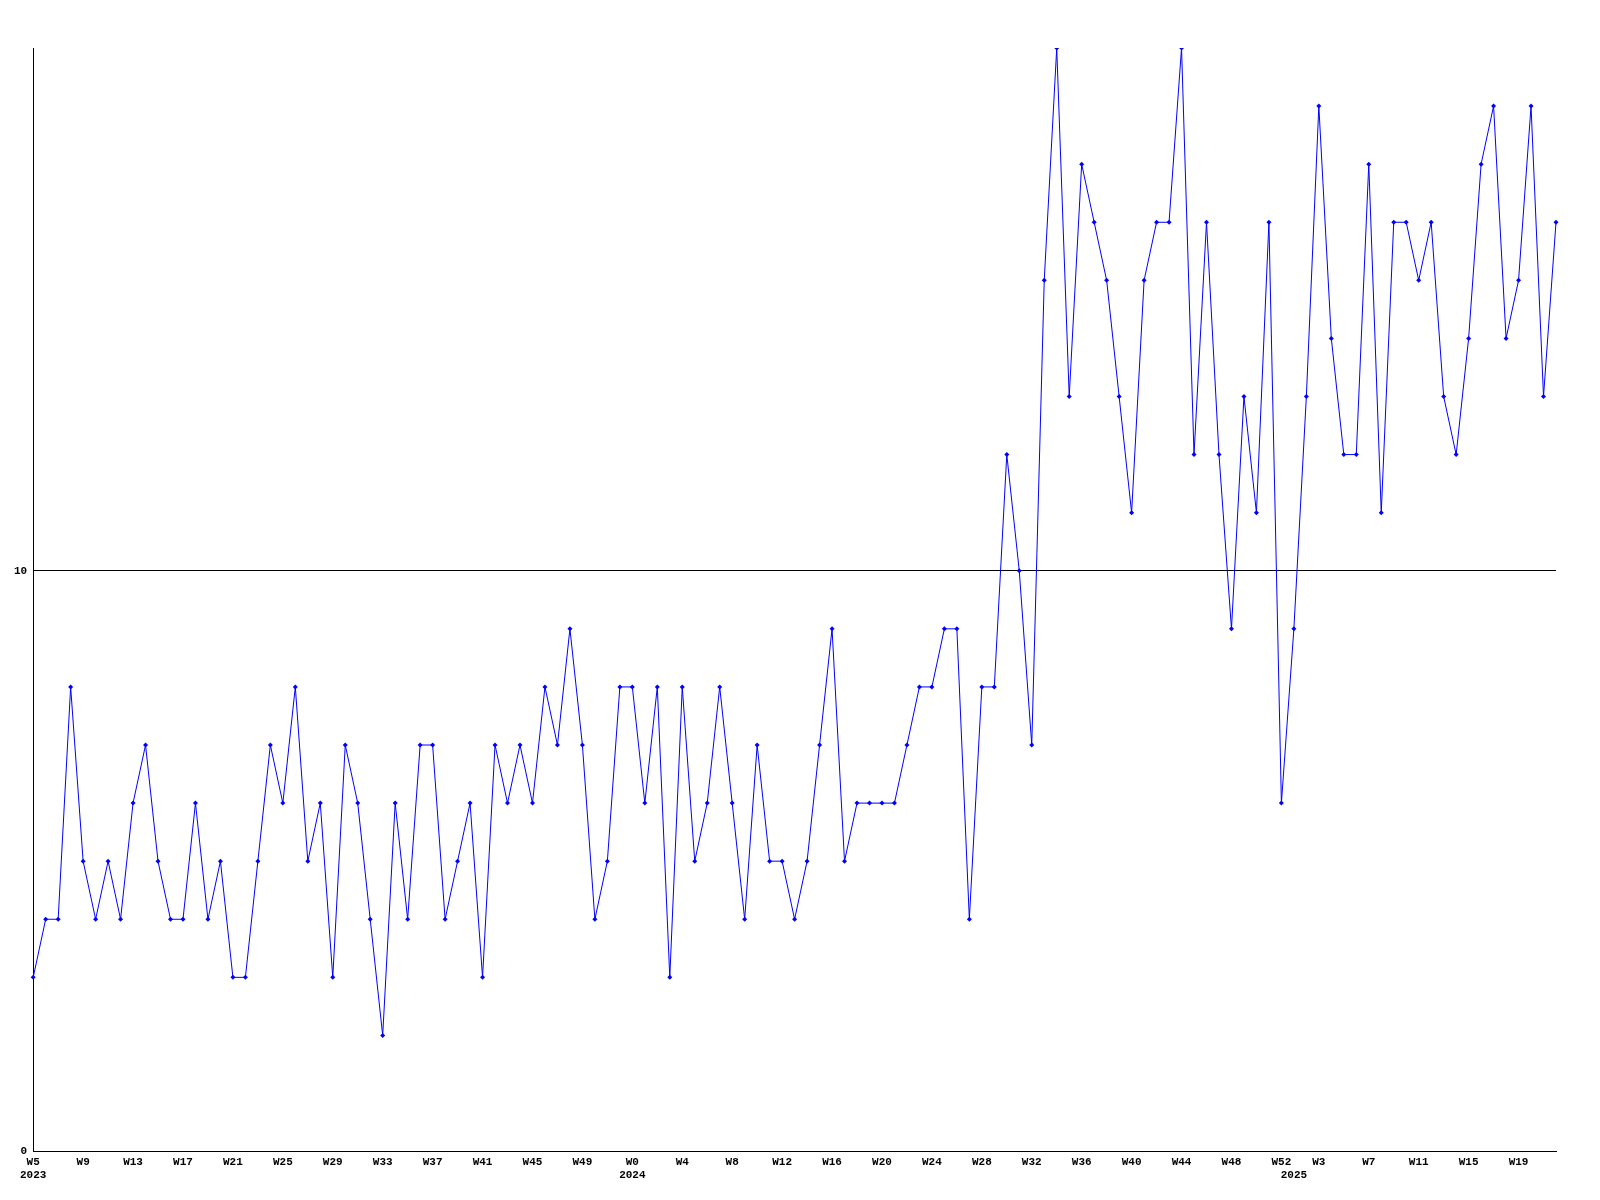 The image size is (1600, 1200). What do you see at coordinates (1231, 1161) in the screenshot?
I see `x-tick-label: W48` at bounding box center [1231, 1161].